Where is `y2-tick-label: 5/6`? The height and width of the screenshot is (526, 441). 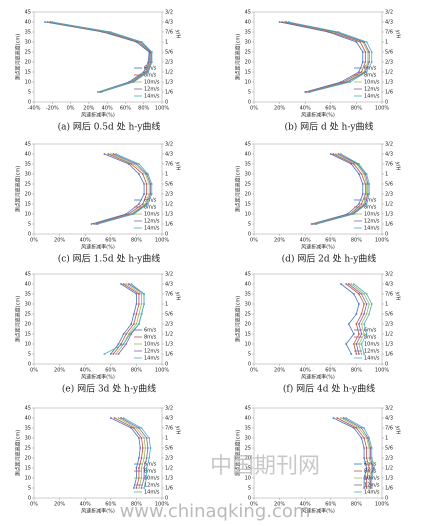
y2-tick-label: 5/6 is located at coordinates (389, 315).